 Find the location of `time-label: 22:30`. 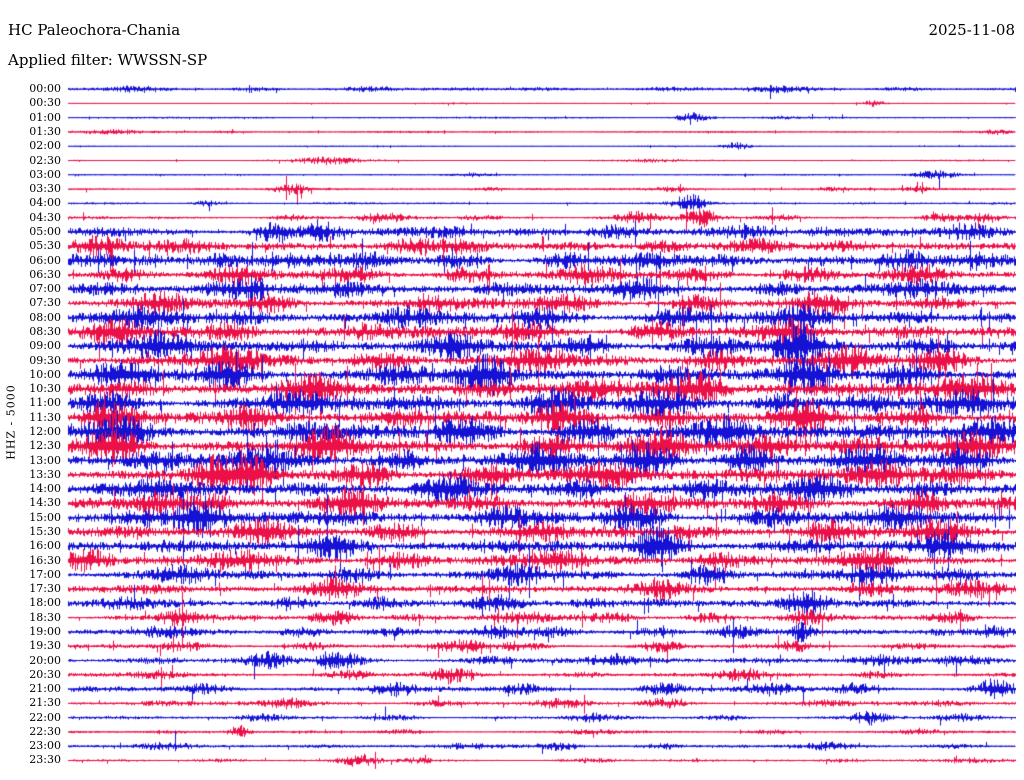

time-label: 22:30 is located at coordinates (45, 731).